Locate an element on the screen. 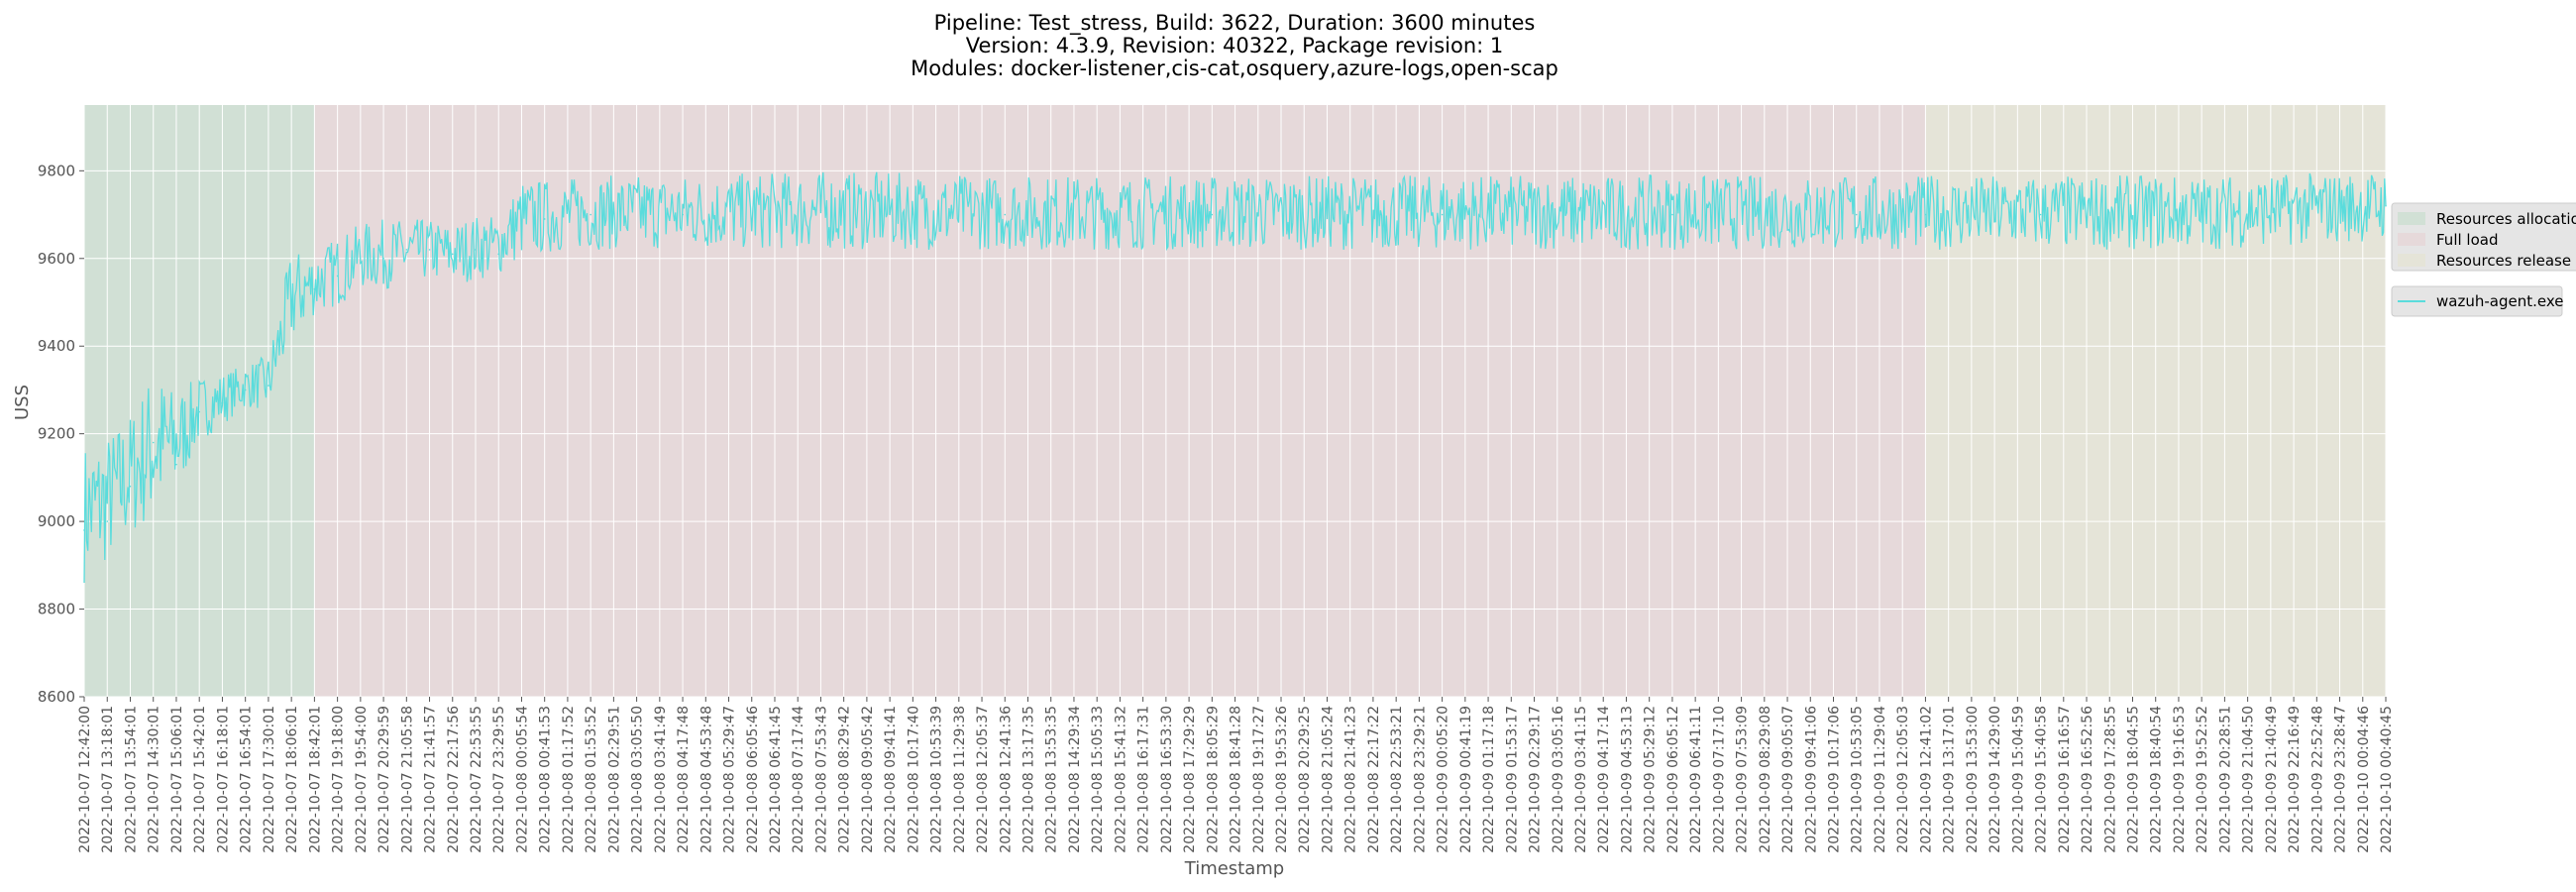 This screenshot has height=892, width=2576. x-tick-label: 2022-10-08 20:29:25 is located at coordinates (1305, 780).